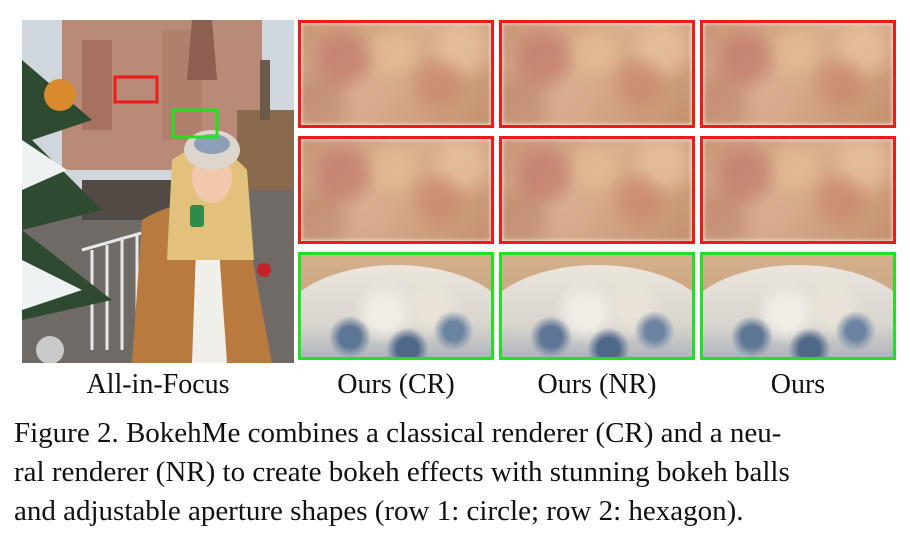  I want to click on crop-ours-row1, so click(798, 74).